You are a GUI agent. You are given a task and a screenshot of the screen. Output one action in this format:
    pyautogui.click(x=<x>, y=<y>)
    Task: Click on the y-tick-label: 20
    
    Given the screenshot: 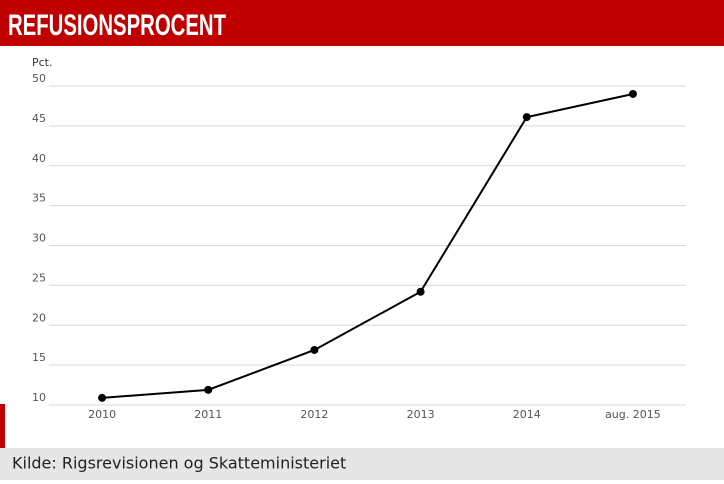 What is the action you would take?
    pyautogui.click(x=39, y=317)
    